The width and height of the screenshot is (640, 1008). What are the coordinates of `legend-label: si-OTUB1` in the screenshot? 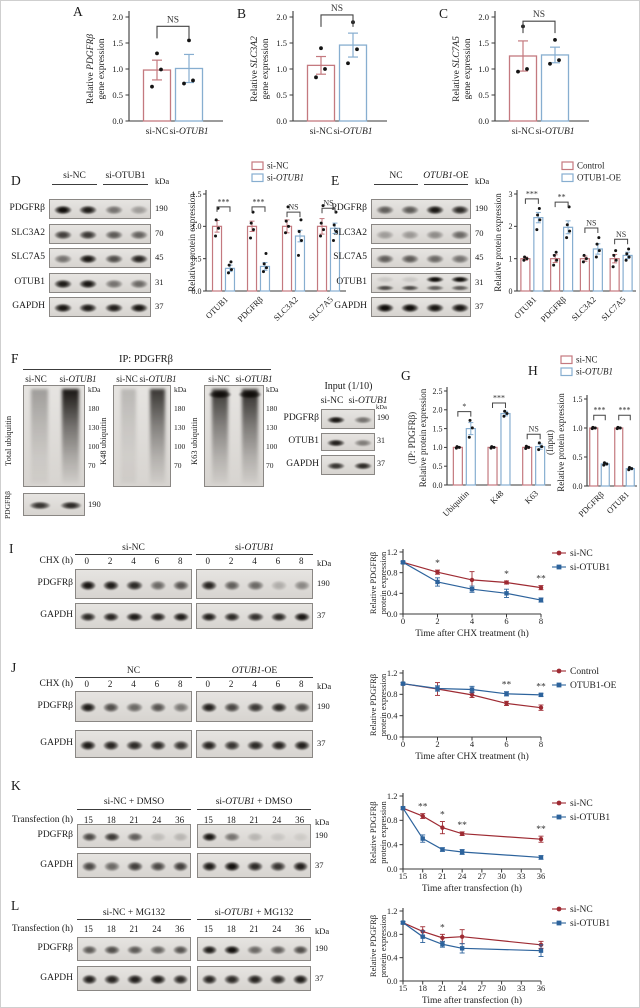 It's located at (285, 178).